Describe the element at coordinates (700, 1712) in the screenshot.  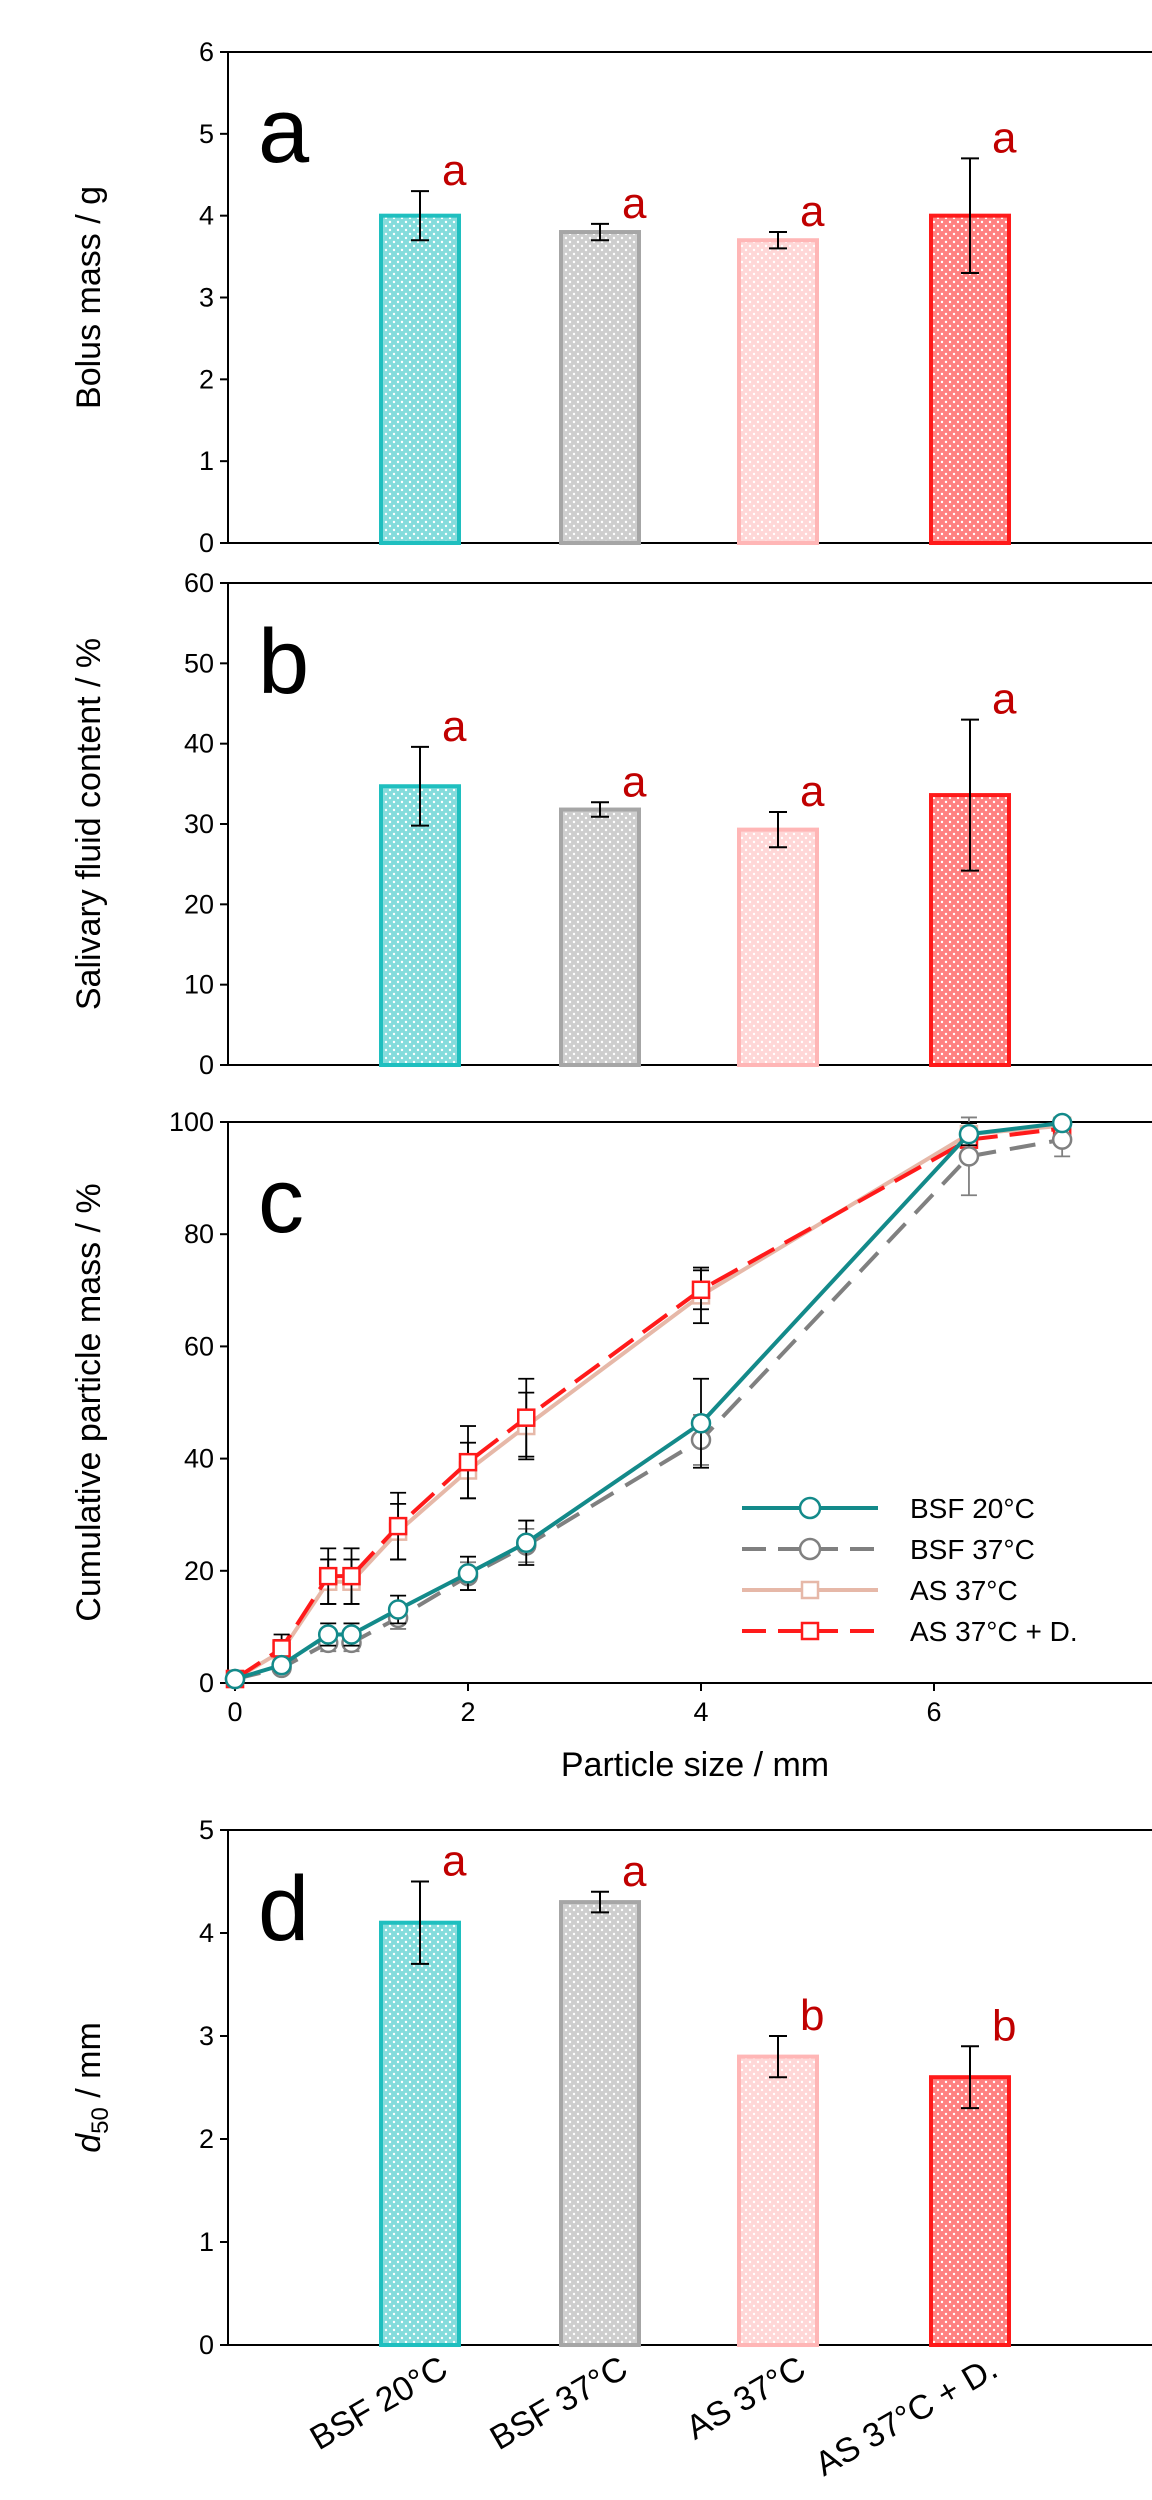
I see `x-tick-label: 4` at that location.